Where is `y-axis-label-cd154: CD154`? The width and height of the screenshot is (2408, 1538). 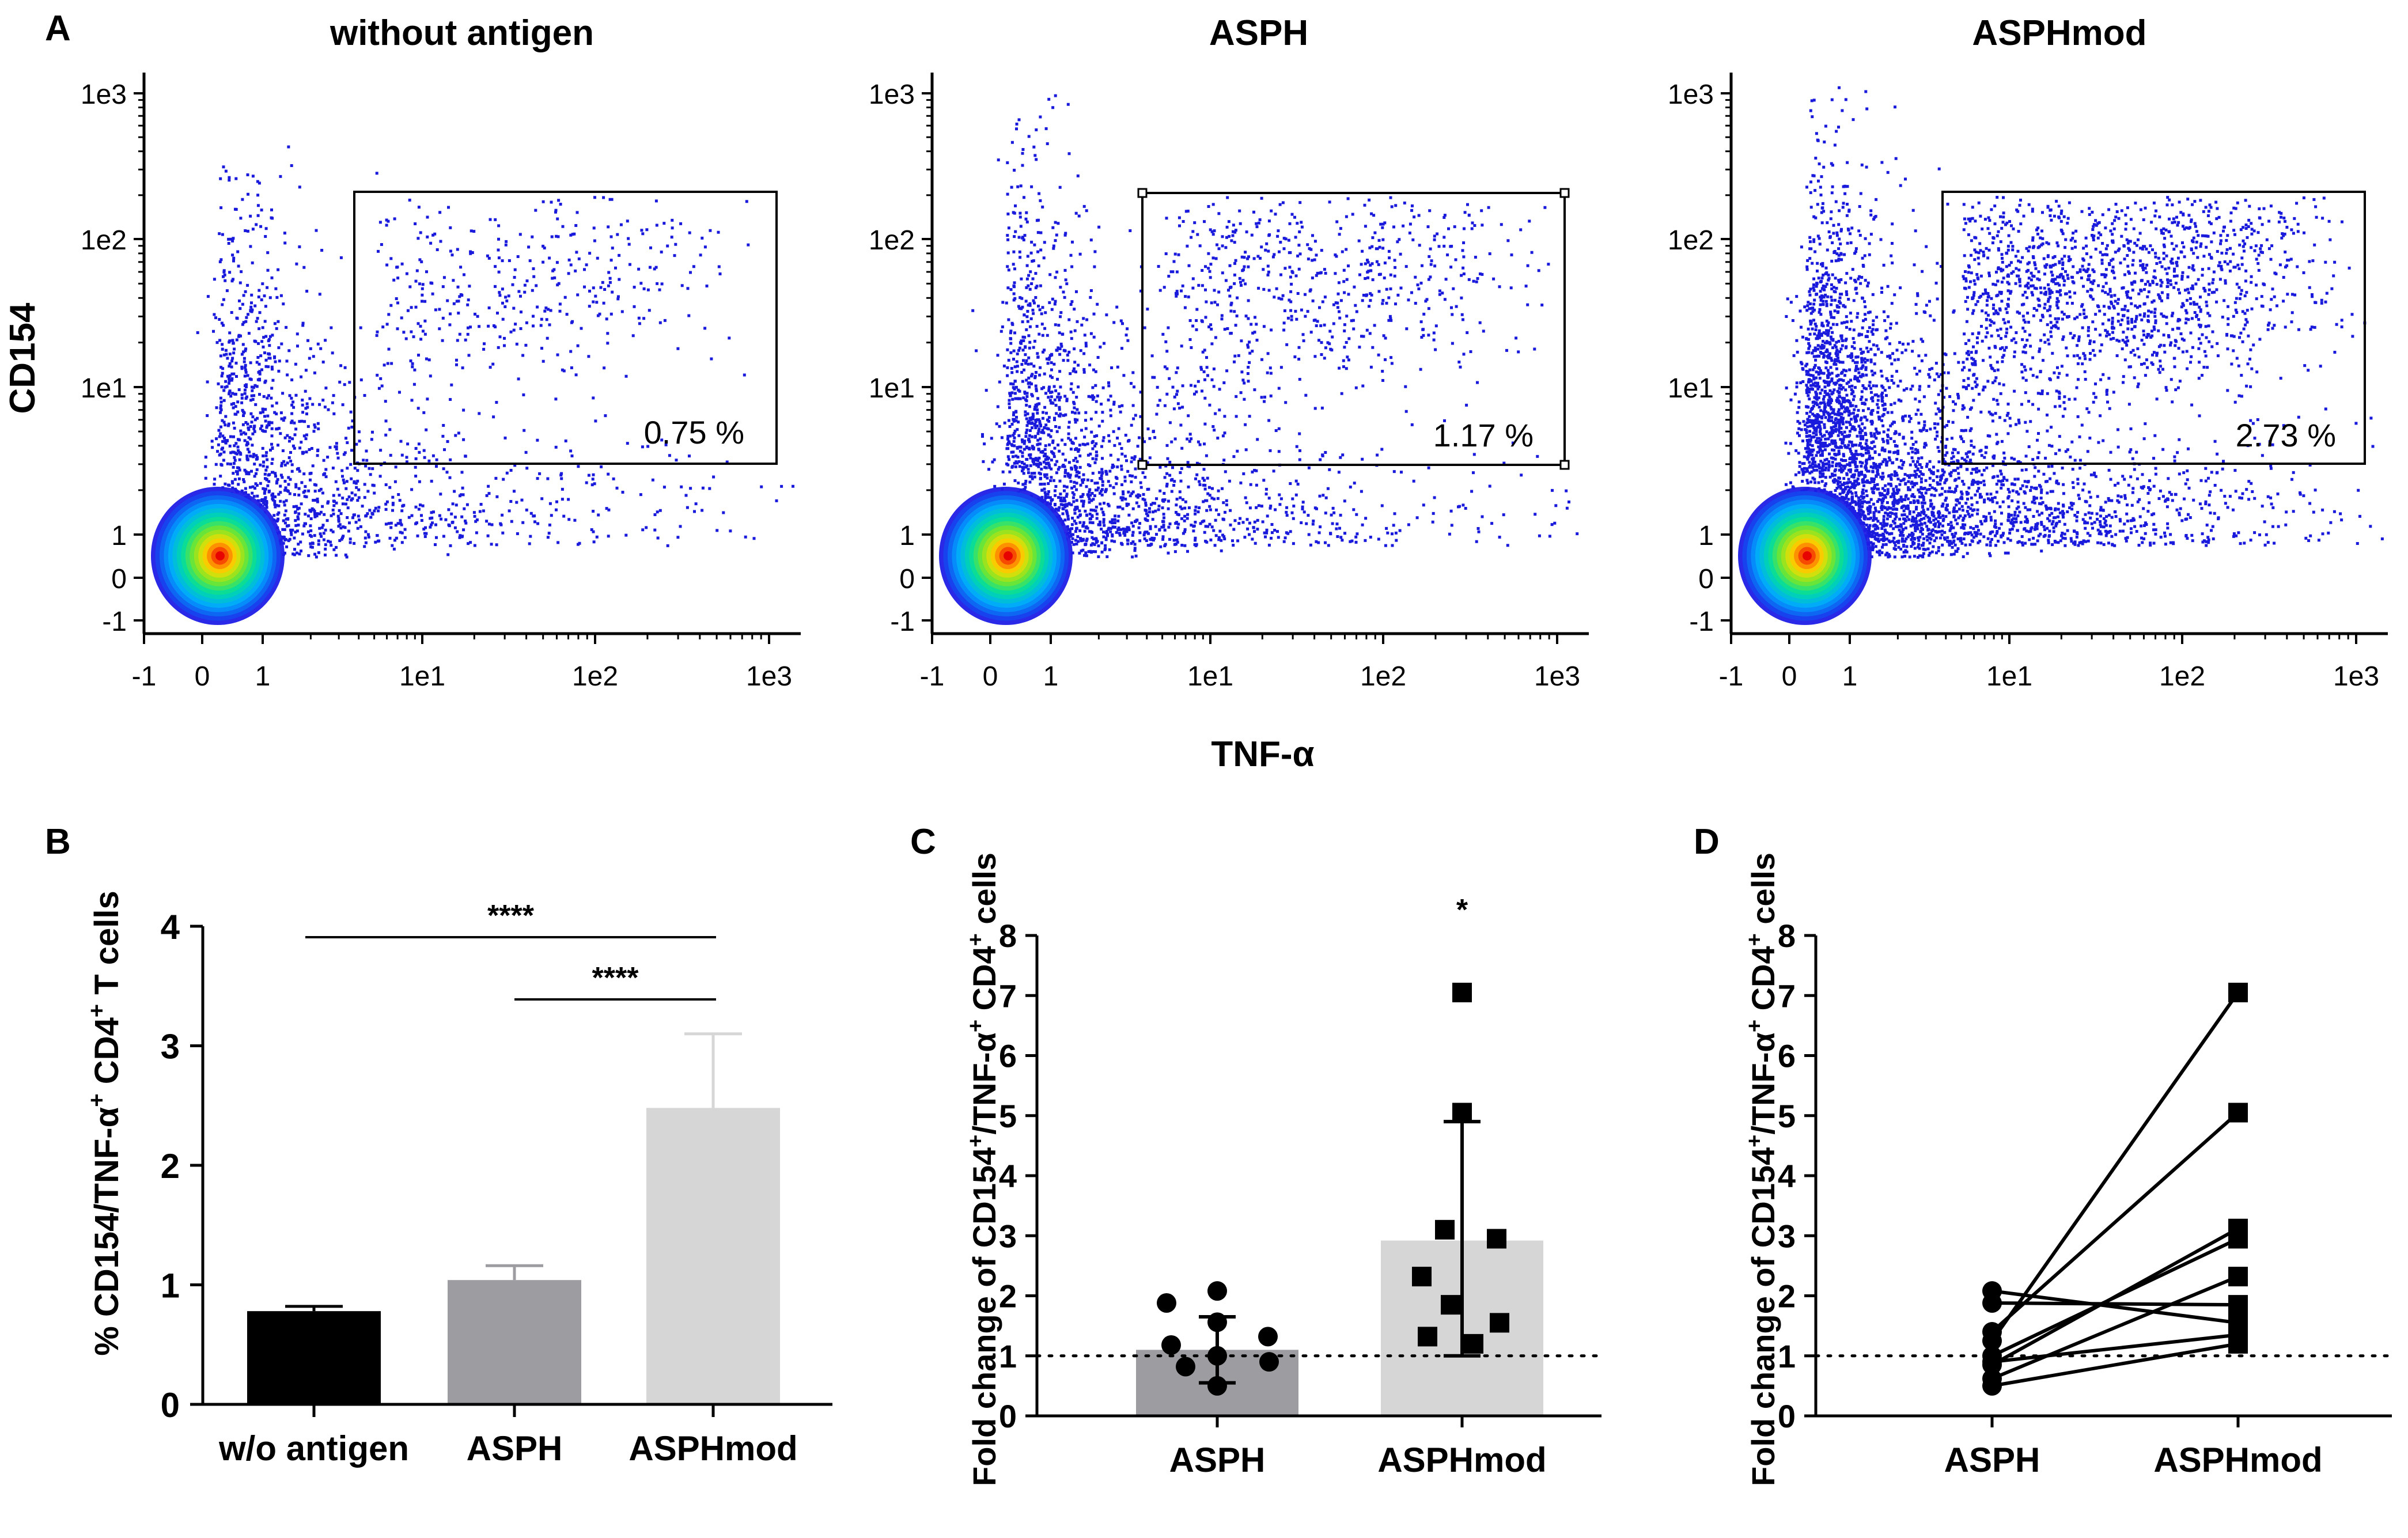
y-axis-label-cd154: CD154 is located at coordinates (23, 358).